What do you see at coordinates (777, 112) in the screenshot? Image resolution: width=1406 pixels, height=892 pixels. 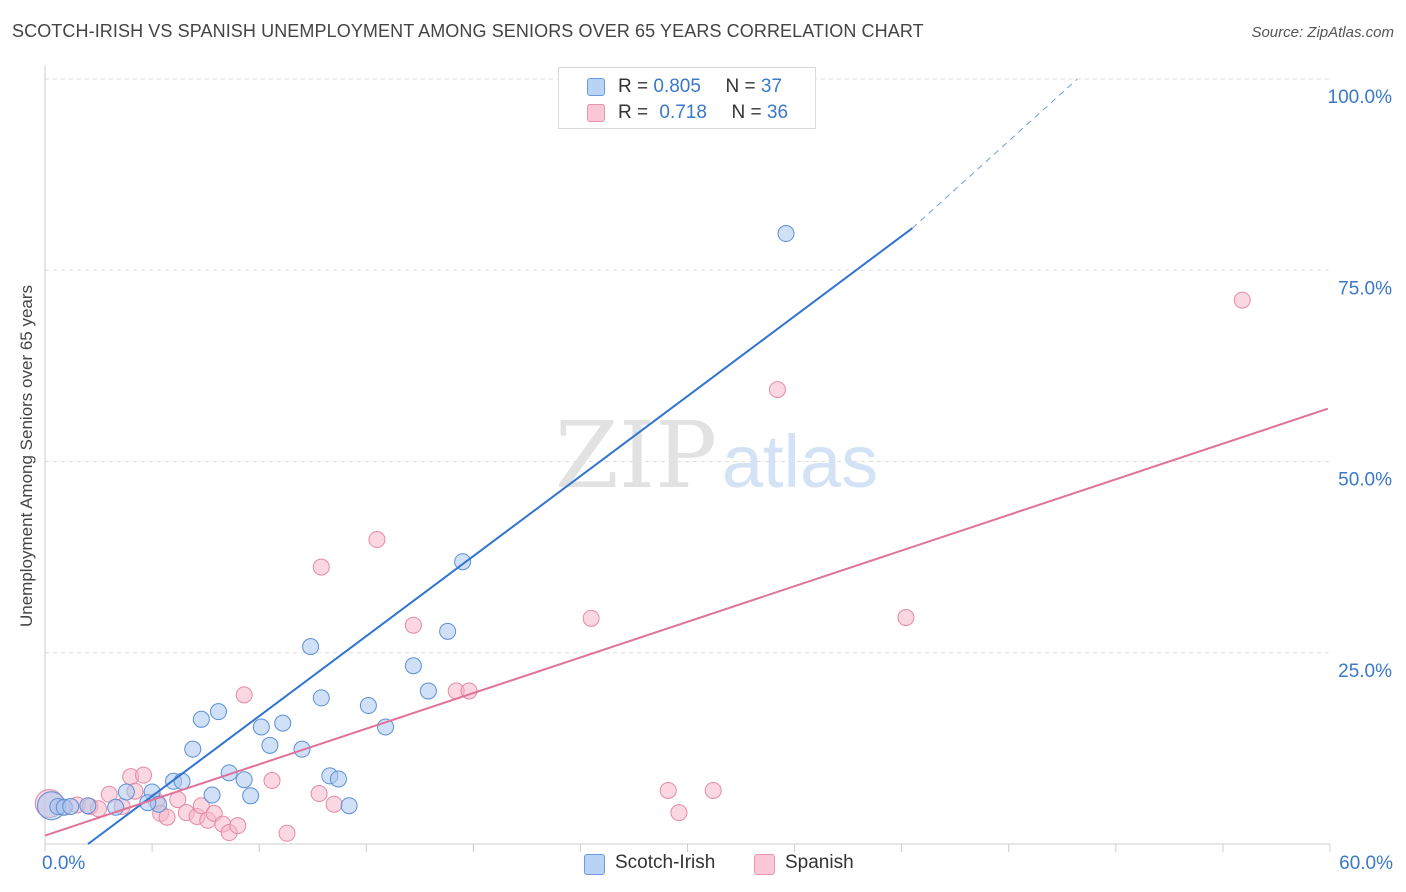 I see `n-value-spanish: 36` at bounding box center [777, 112].